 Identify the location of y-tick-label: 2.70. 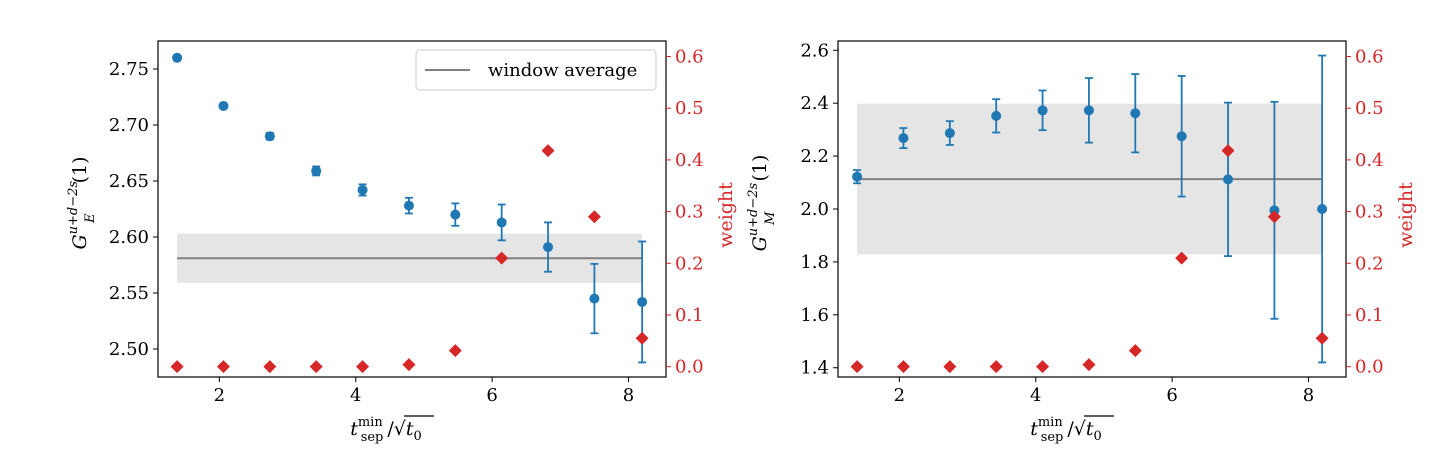
(129, 125).